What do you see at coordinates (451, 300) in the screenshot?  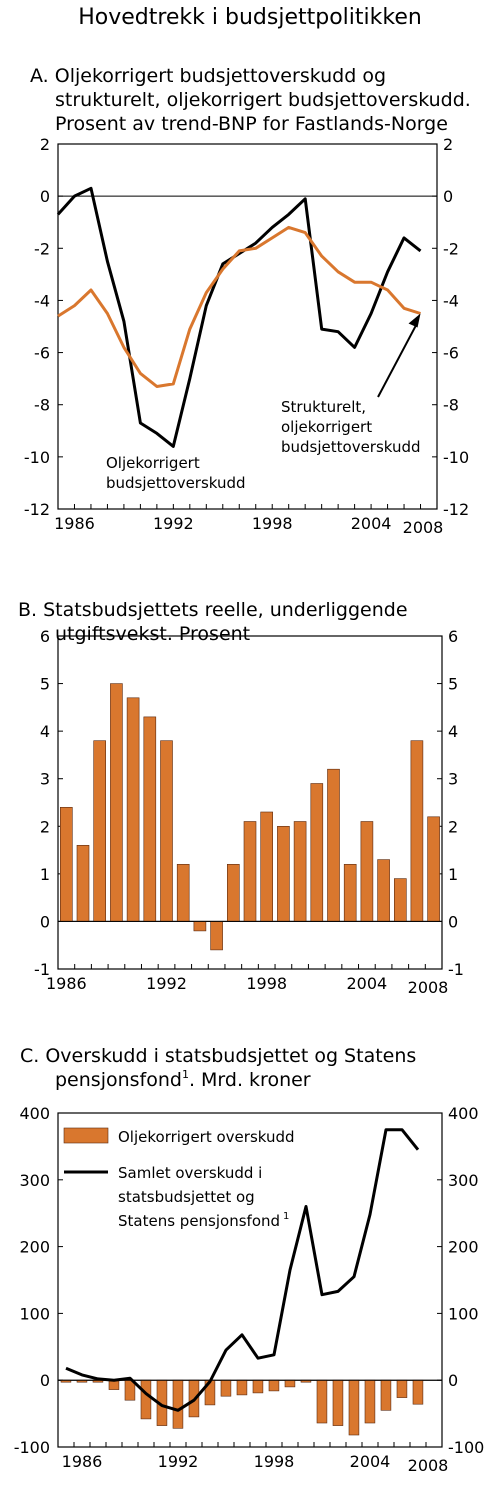 I see `chart-a-ytick-label-right: -4` at bounding box center [451, 300].